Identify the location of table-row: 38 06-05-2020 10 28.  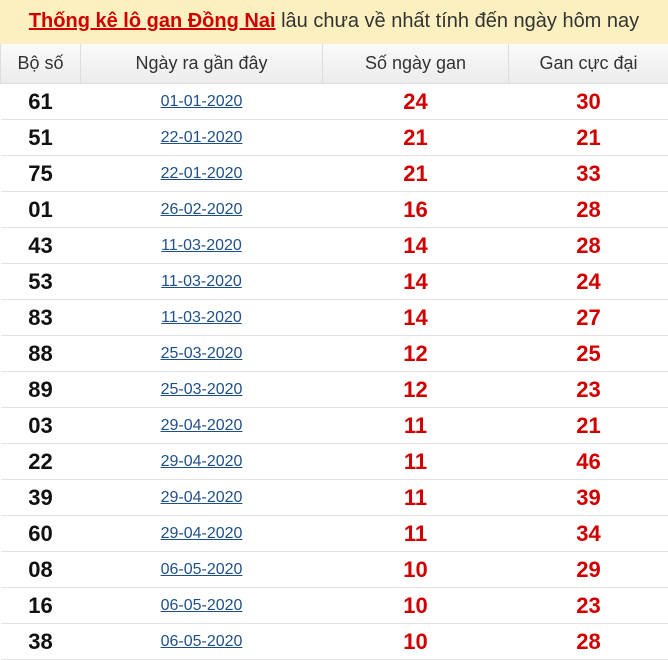
(334, 642).